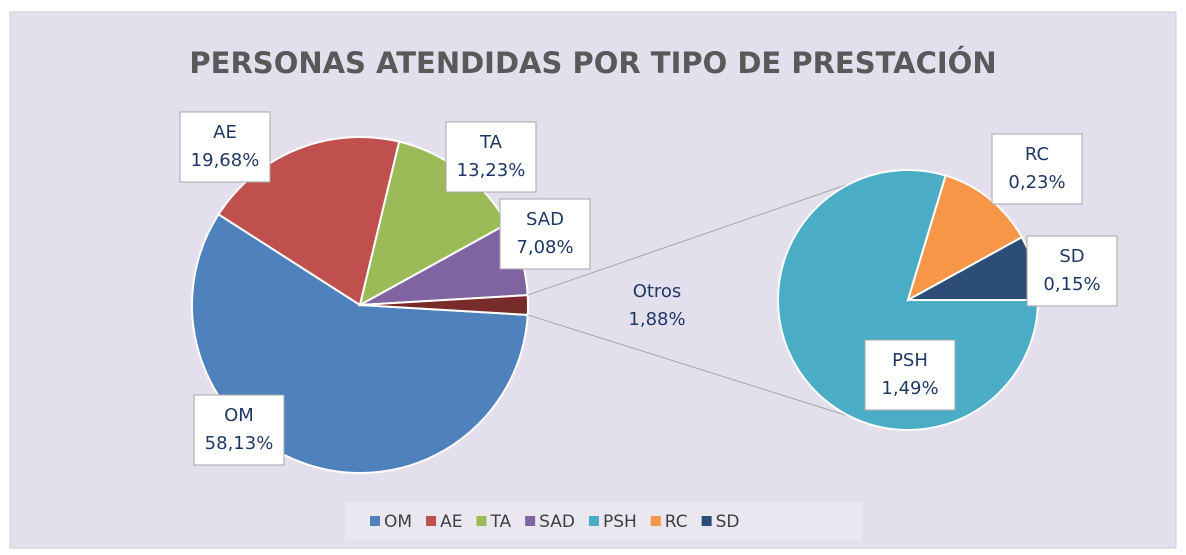 The height and width of the screenshot is (555, 1186). Describe the element at coordinates (728, 522) in the screenshot. I see `legend-label: SD` at that location.